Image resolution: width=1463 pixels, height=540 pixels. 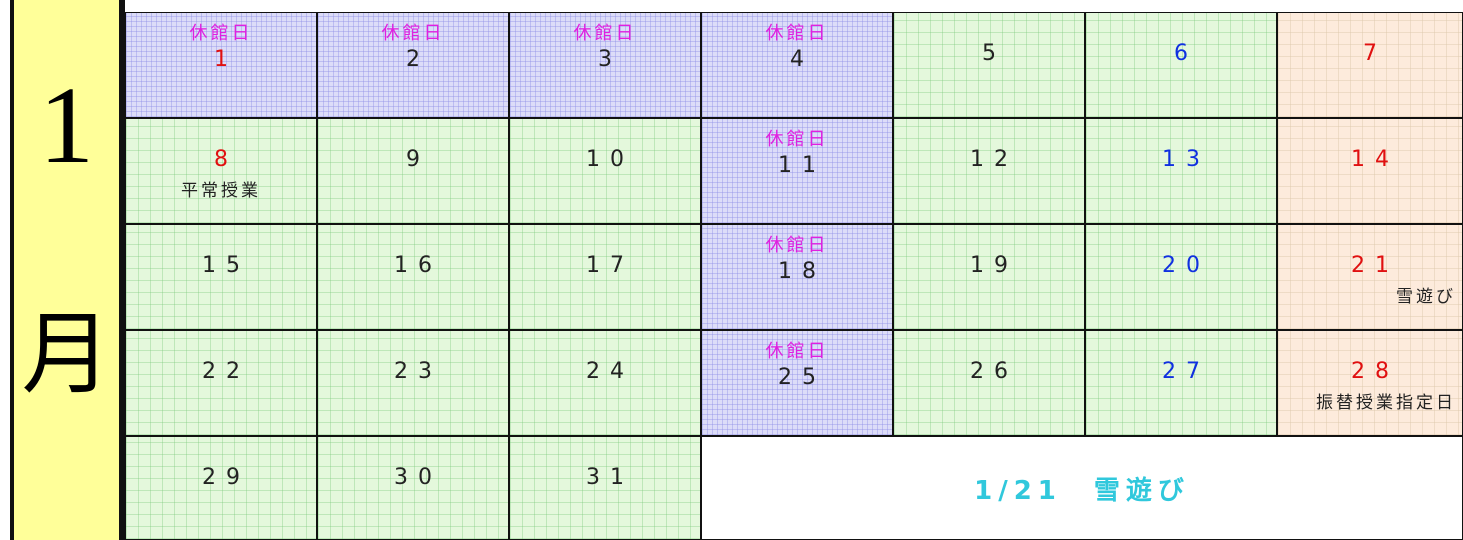 I want to click on day-cell: 26, so click(x=989, y=383).